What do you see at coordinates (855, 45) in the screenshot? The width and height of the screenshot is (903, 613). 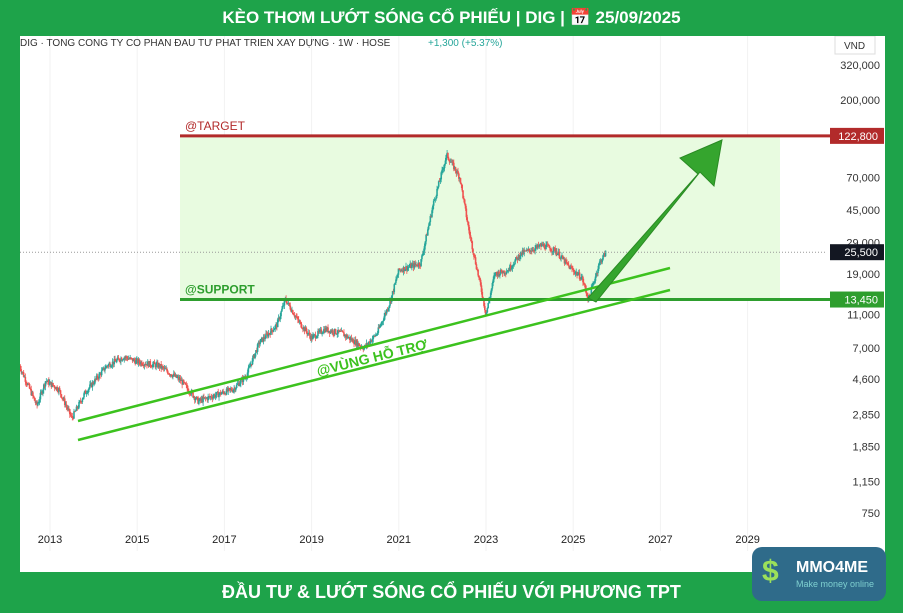 I see `currency-button` at bounding box center [855, 45].